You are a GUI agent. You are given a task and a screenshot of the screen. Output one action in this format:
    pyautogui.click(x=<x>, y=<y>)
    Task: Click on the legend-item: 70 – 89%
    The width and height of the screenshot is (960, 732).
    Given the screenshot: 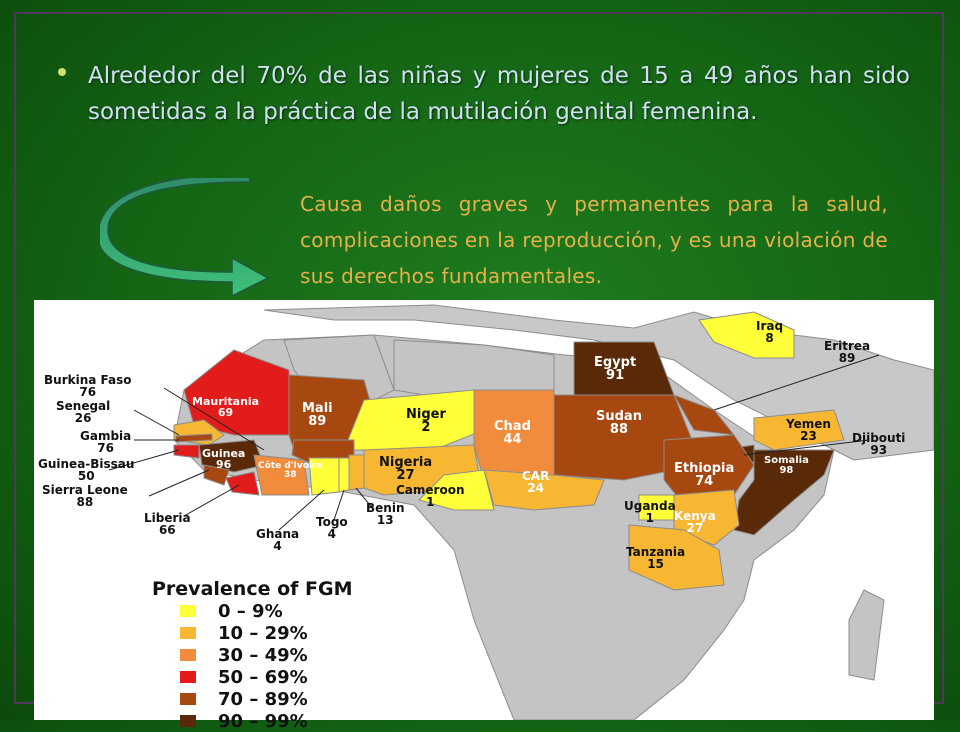 What is the action you would take?
    pyautogui.click(x=296, y=699)
    